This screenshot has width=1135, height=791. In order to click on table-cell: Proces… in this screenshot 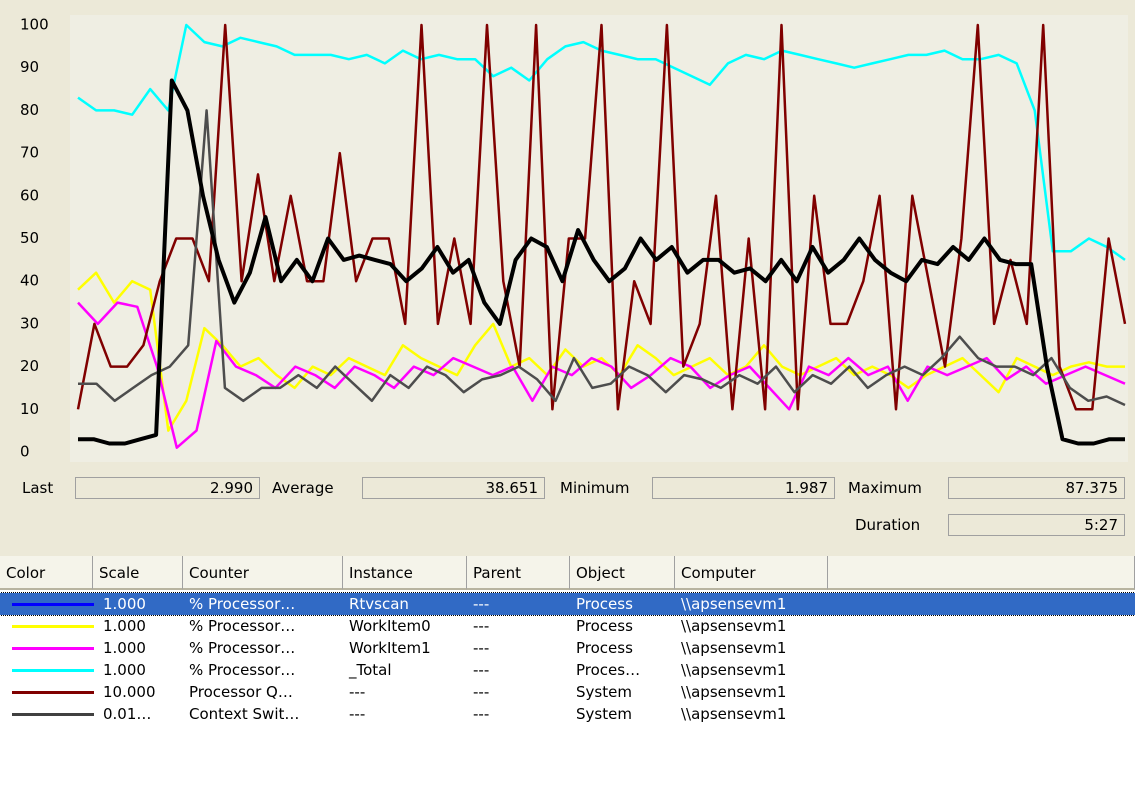, I will do `click(608, 670)`.